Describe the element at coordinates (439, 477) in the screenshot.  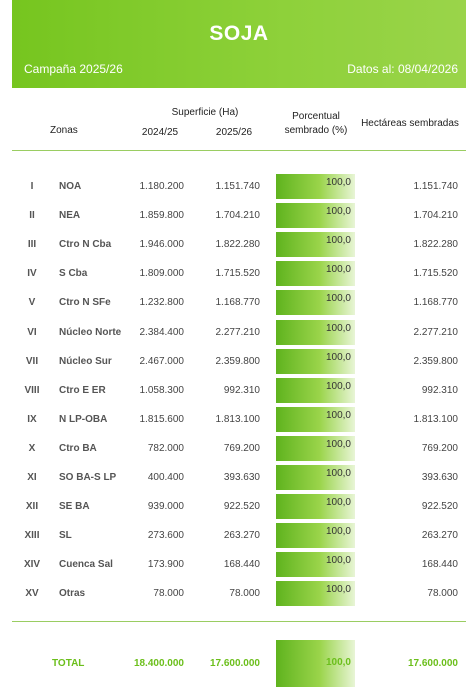
I see `hectares-value: 393.630` at that location.